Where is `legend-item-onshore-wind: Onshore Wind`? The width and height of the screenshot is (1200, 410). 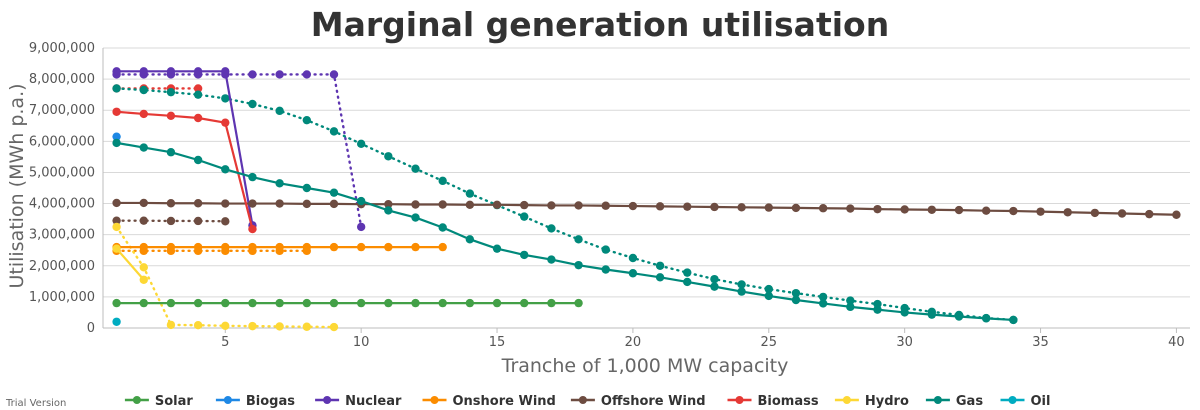
legend-item-onshore-wind: Onshore Wind is located at coordinates (489, 401).